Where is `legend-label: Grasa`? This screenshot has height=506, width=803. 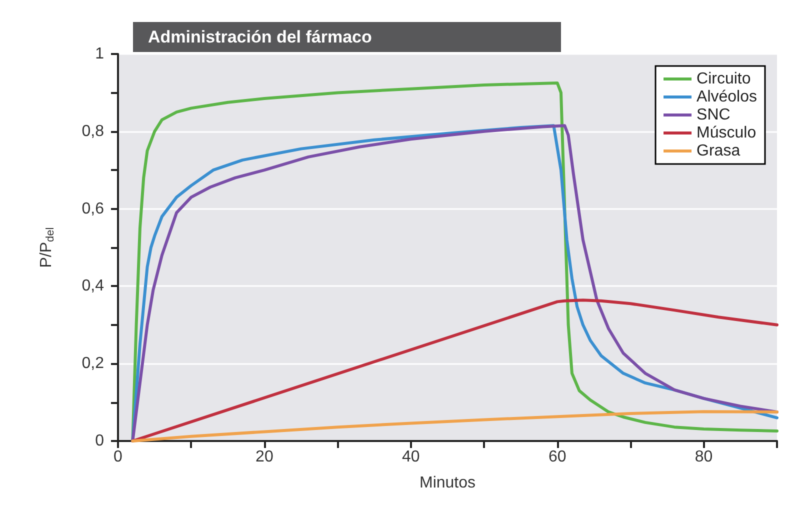
legend-label: Grasa is located at coordinates (718, 151).